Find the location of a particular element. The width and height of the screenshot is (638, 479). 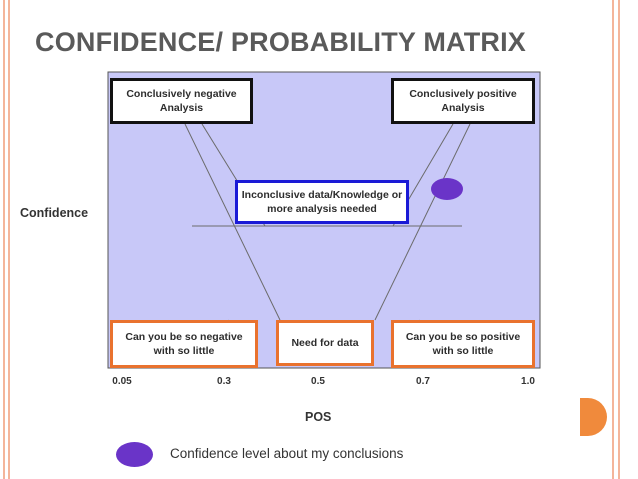

box-conclusively-positive: Conclusively positive Analysis is located at coordinates (463, 101).